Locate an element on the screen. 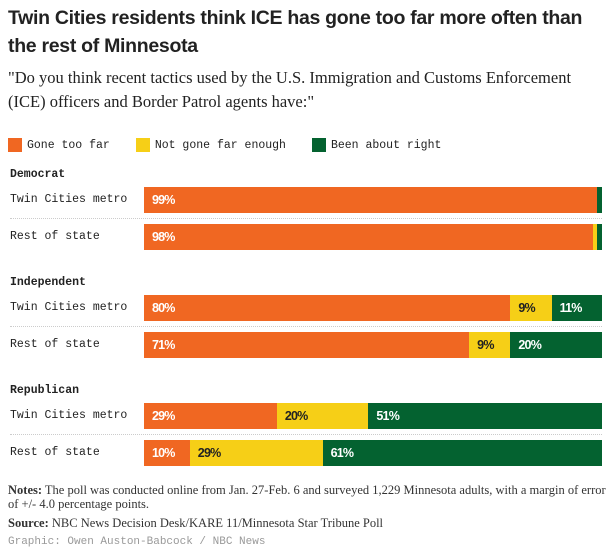  legend-item: Been about right is located at coordinates (376, 145).